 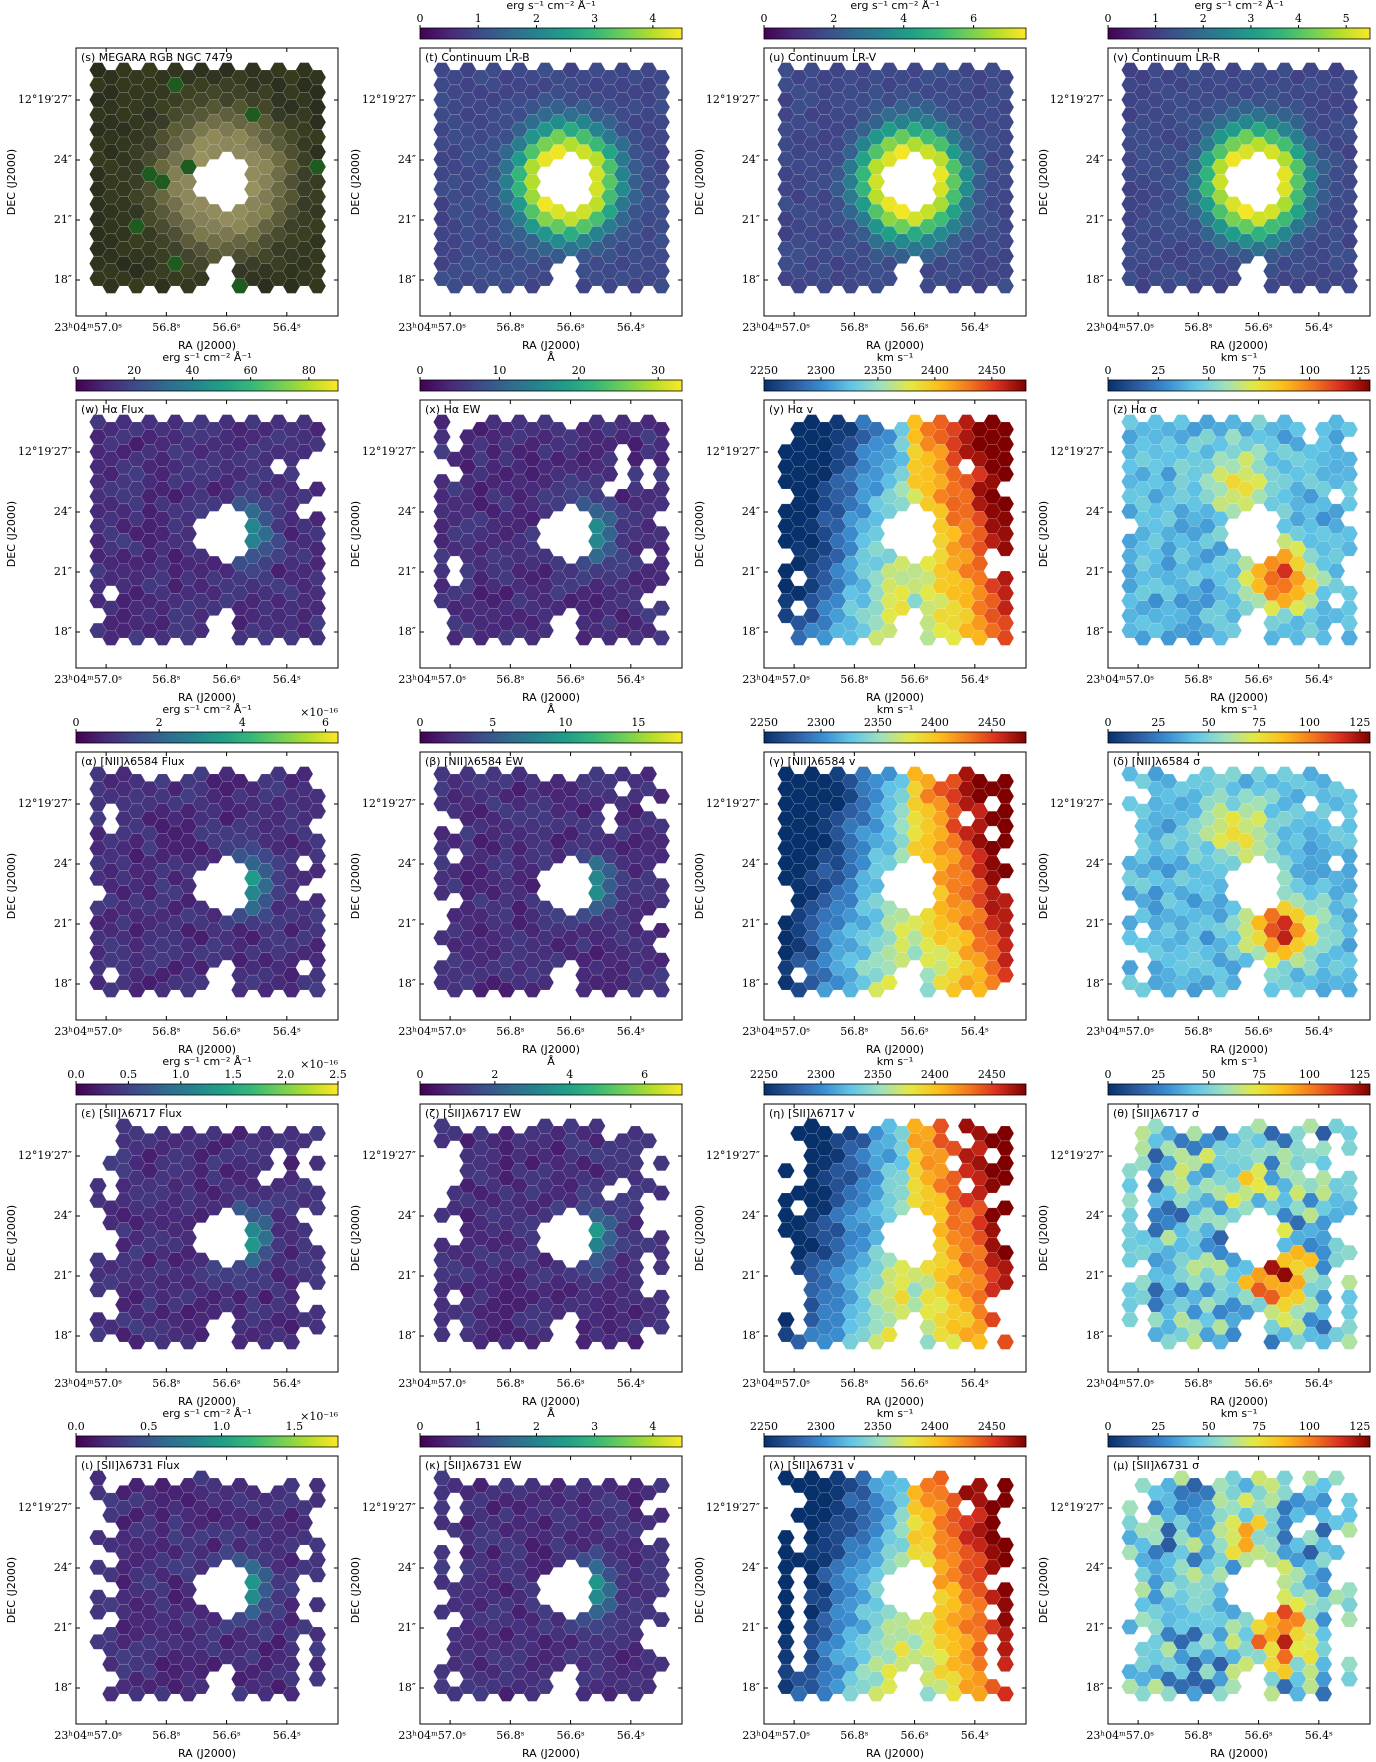 I want to click on x-axis-label: RA (J2000), so click(x=207, y=1753).